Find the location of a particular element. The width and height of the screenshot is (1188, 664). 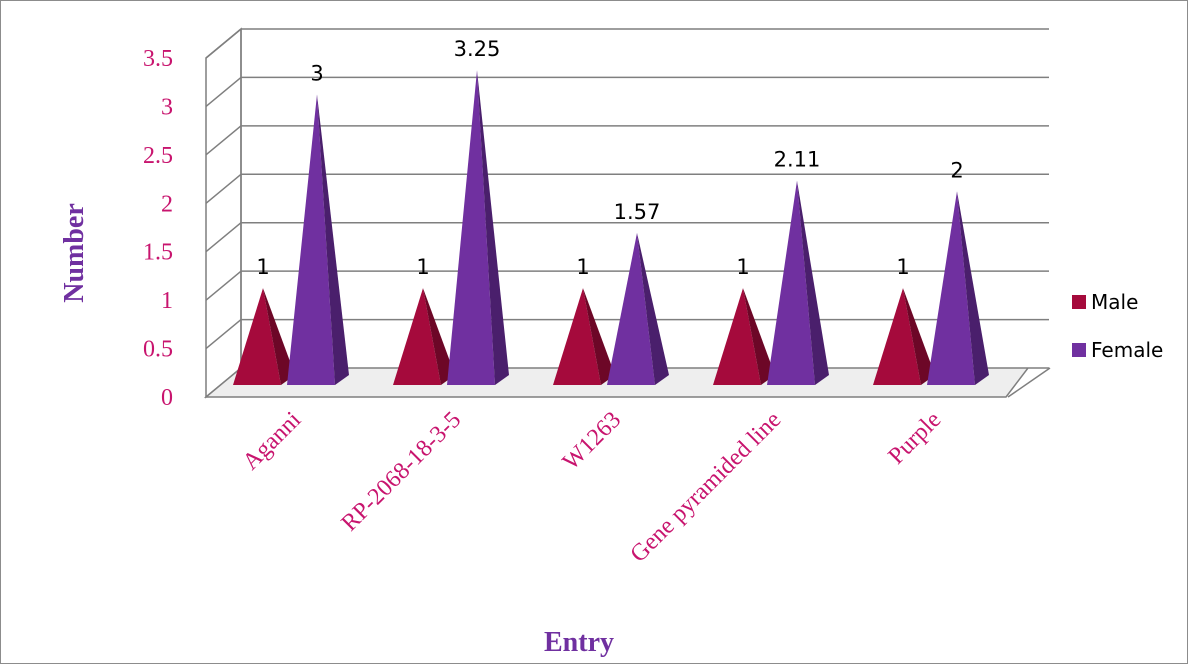

legend-swatch-male is located at coordinates (1079, 302).